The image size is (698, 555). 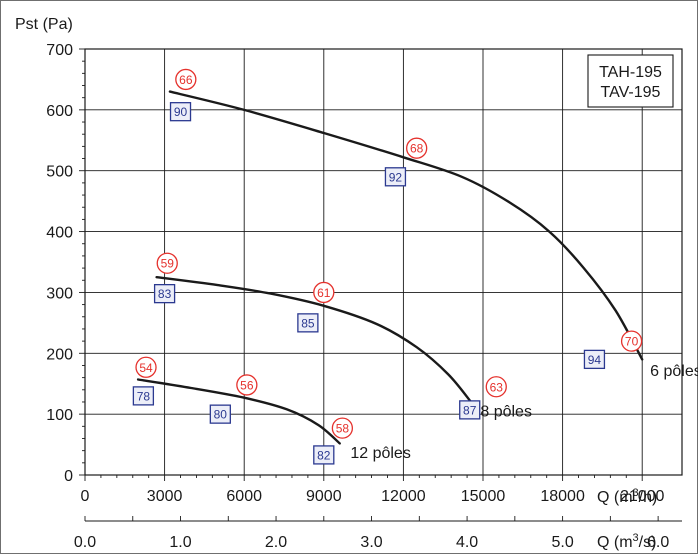 What do you see at coordinates (674, 371) in the screenshot?
I see `curve-label: 6 pôles` at bounding box center [674, 371].